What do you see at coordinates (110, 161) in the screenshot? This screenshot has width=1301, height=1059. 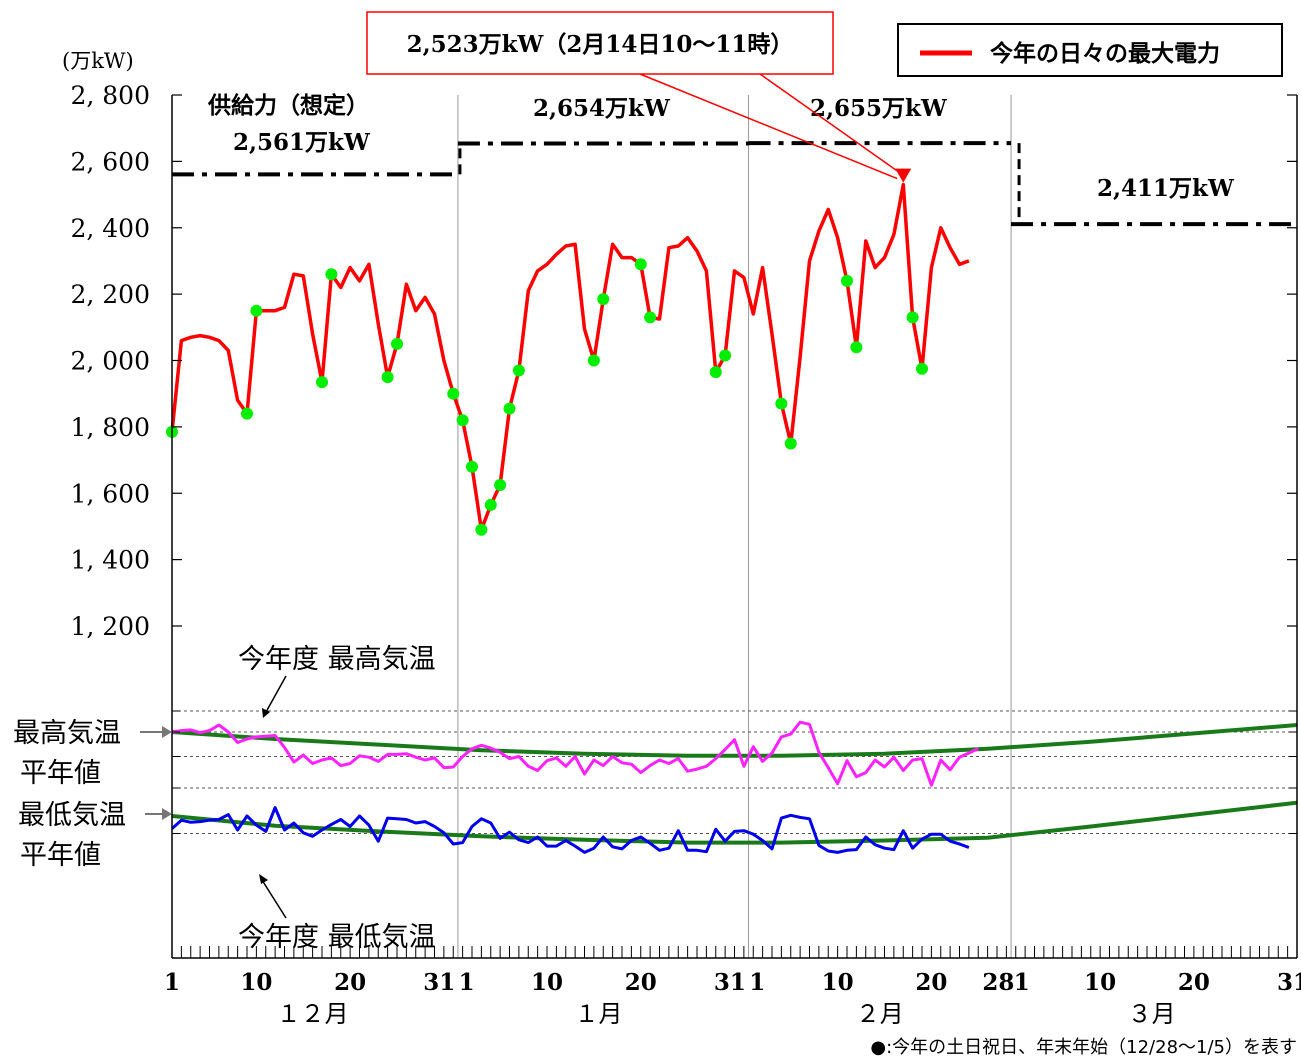 I see `y-tick-label: 2, 600` at bounding box center [110, 161].